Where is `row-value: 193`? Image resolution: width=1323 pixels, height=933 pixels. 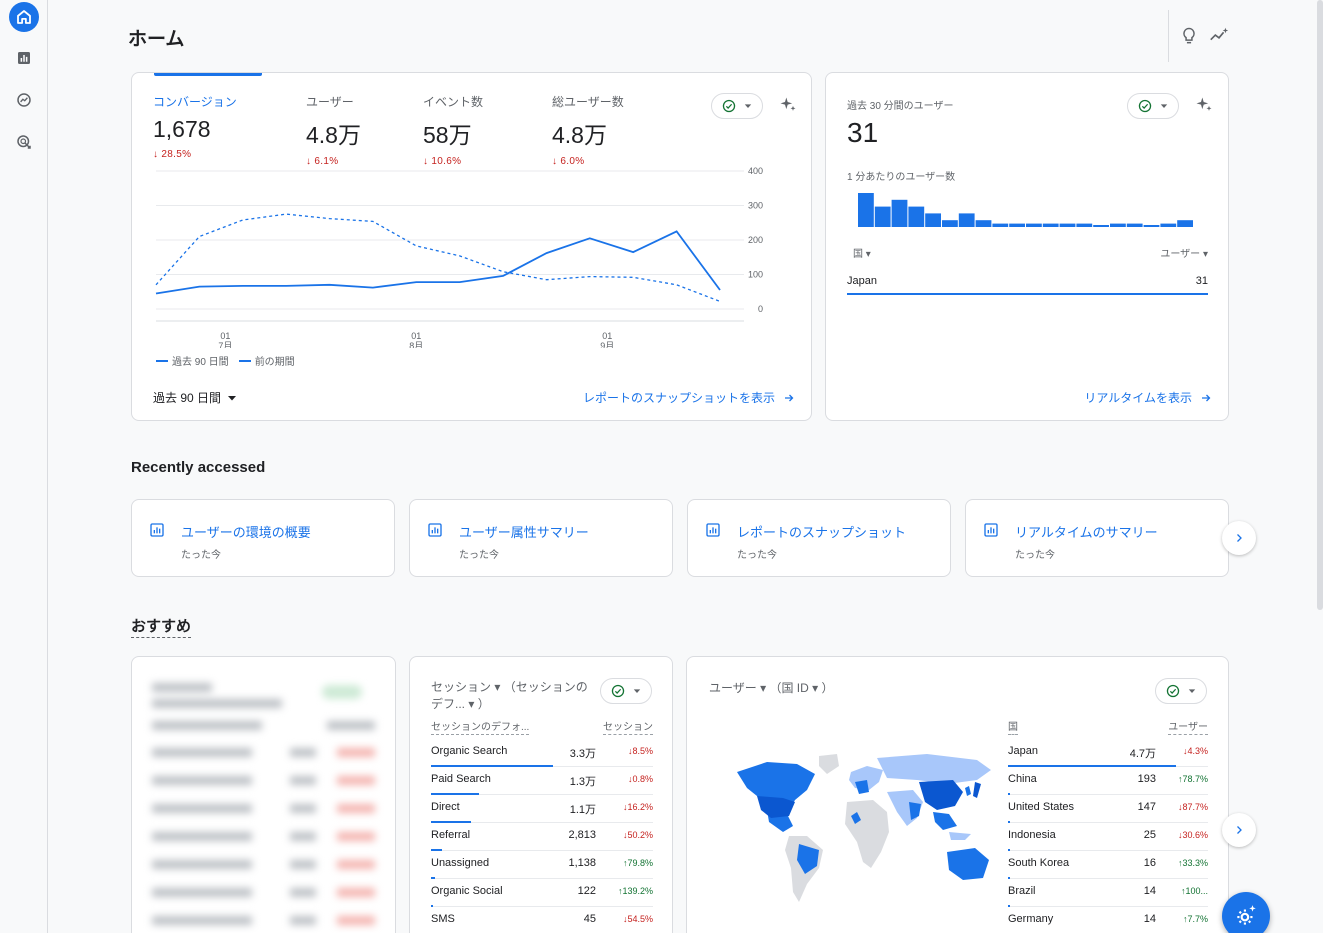 row-value: 193 is located at coordinates (1146, 779).